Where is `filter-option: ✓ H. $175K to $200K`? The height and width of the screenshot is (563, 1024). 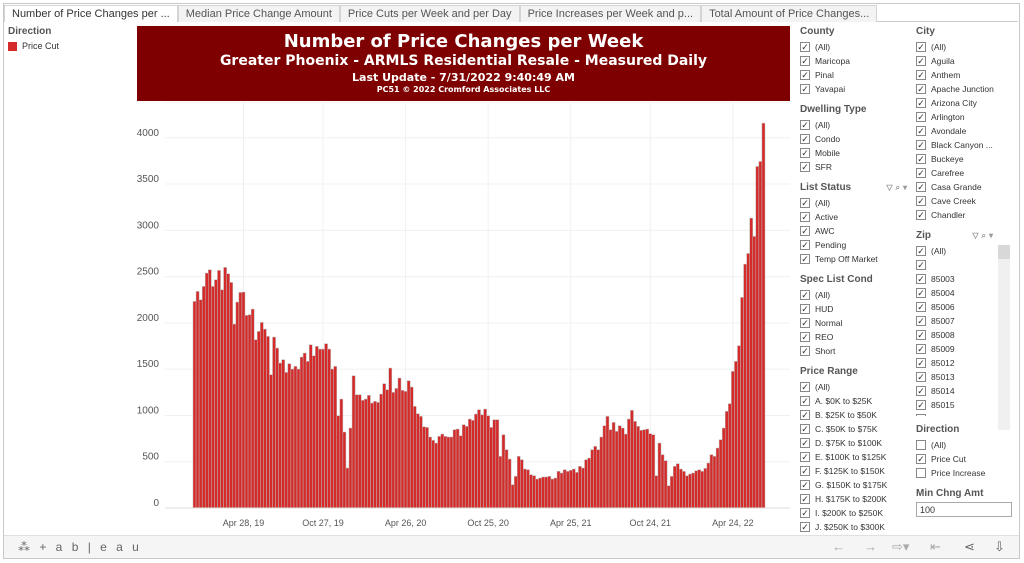
filter-option: ✓ H. $175K to $200K is located at coordinates (855, 499).